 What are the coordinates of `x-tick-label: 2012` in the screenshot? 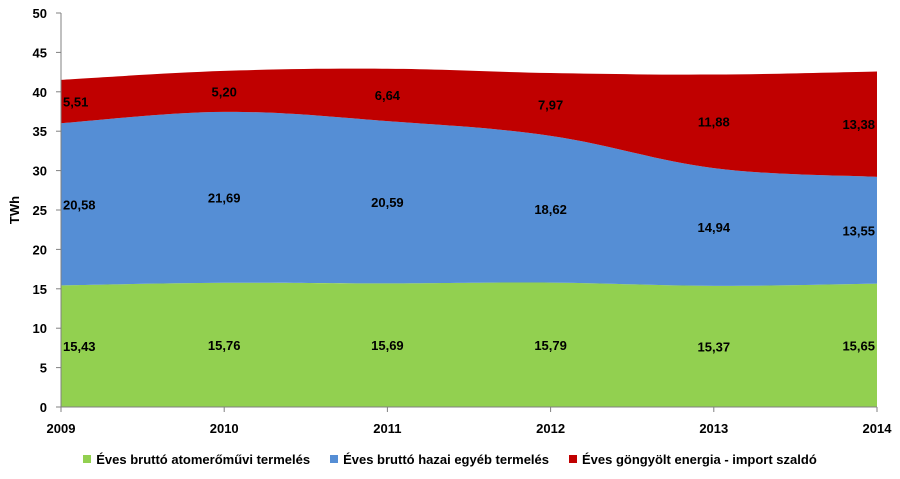 It's located at (550, 428).